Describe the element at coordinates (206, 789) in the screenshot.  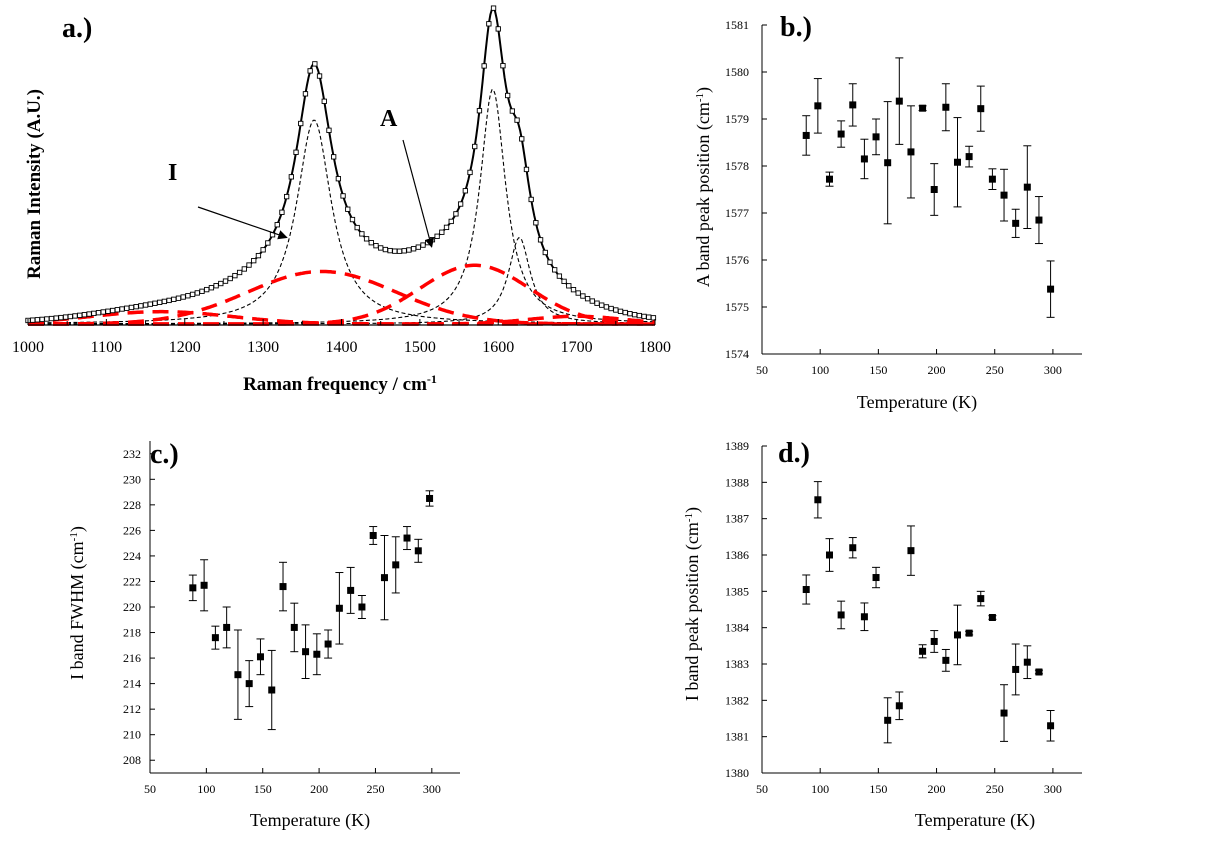
I see `panel-c-x-tick-label: 100` at that location.